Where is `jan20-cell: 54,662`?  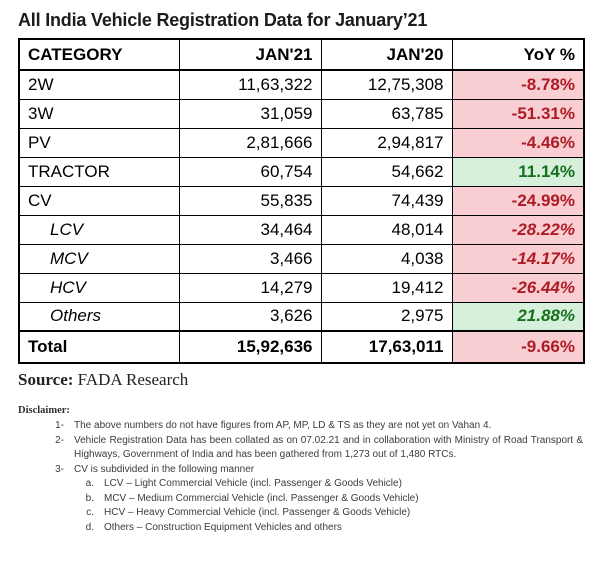
jan20-cell: 54,662 is located at coordinates (386, 171).